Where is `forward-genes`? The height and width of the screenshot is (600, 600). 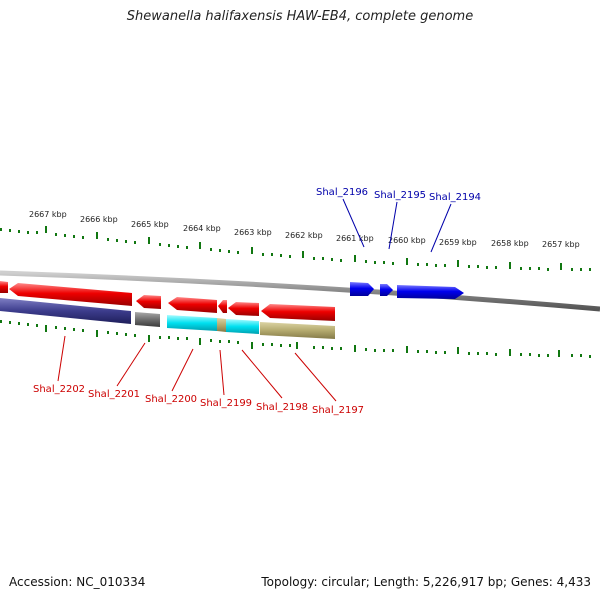 forward-genes is located at coordinates (407, 290).